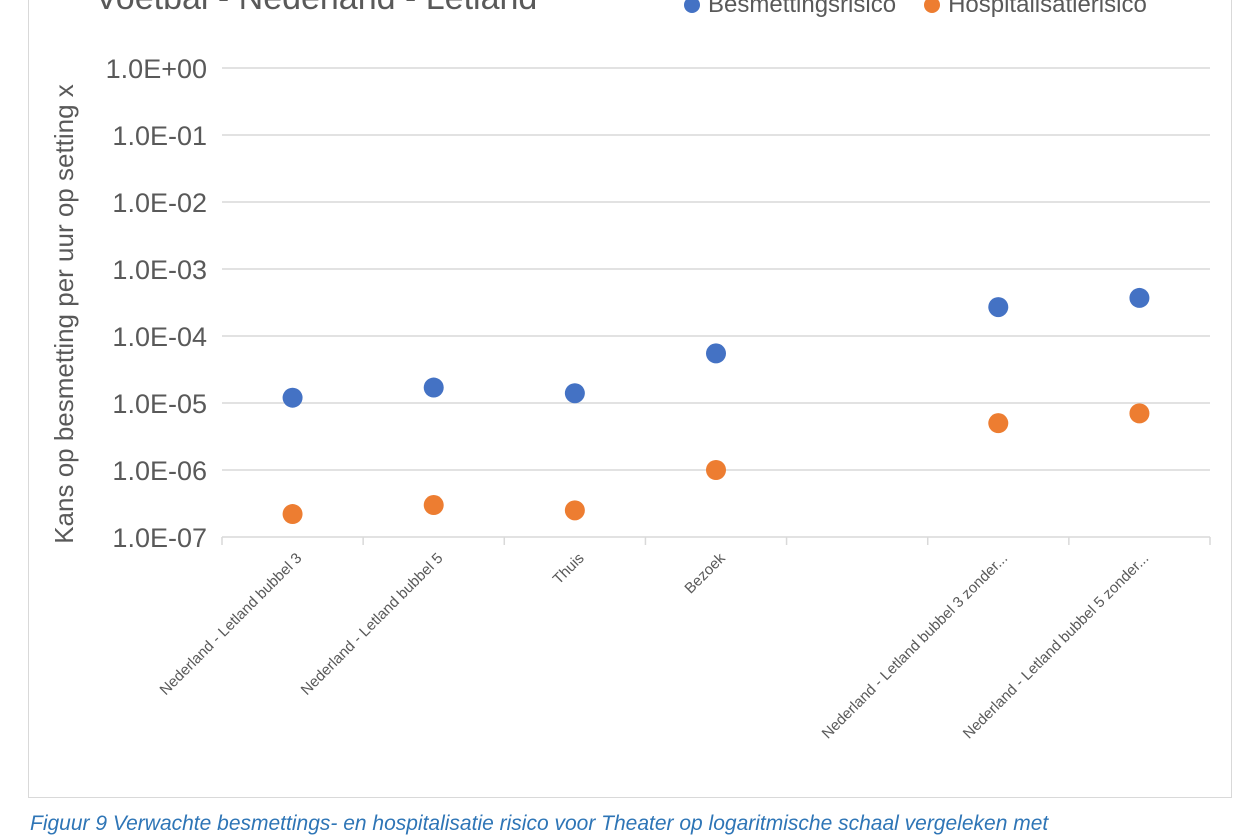  I want to click on legend: Besmettingsrisico Hospitalisatierisico, so click(915, 9).